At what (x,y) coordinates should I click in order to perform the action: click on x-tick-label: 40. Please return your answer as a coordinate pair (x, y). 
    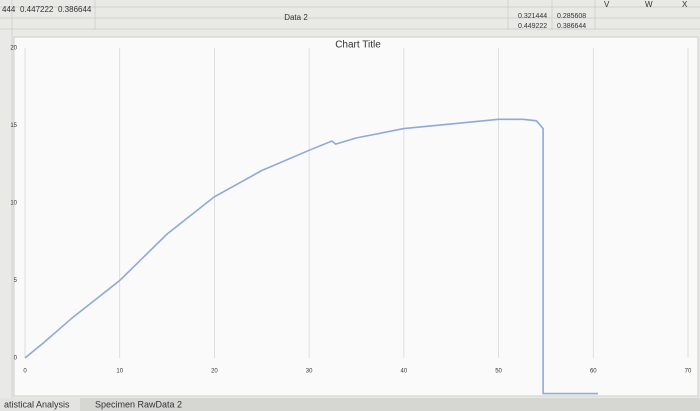
    Looking at the image, I should click on (404, 372).